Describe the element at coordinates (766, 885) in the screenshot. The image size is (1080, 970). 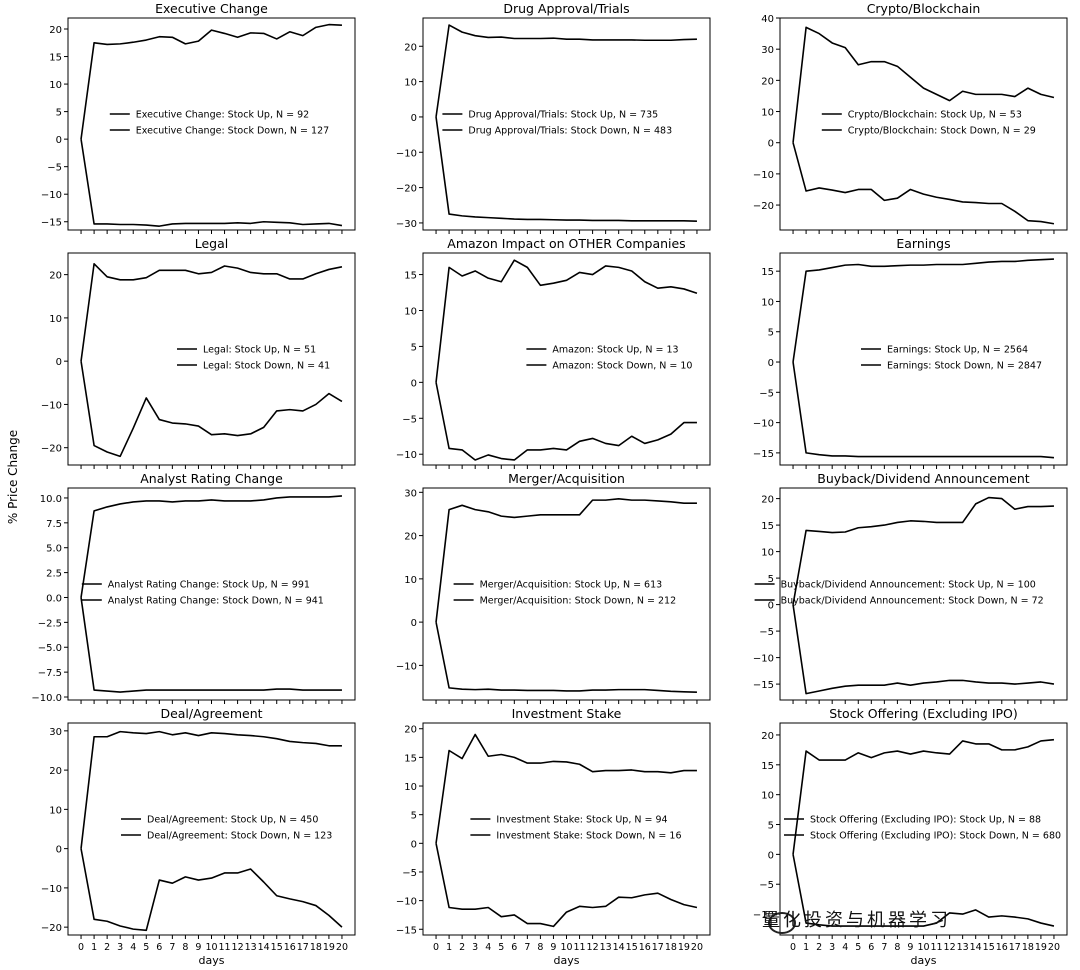
I see `y-tick-label: −5` at that location.